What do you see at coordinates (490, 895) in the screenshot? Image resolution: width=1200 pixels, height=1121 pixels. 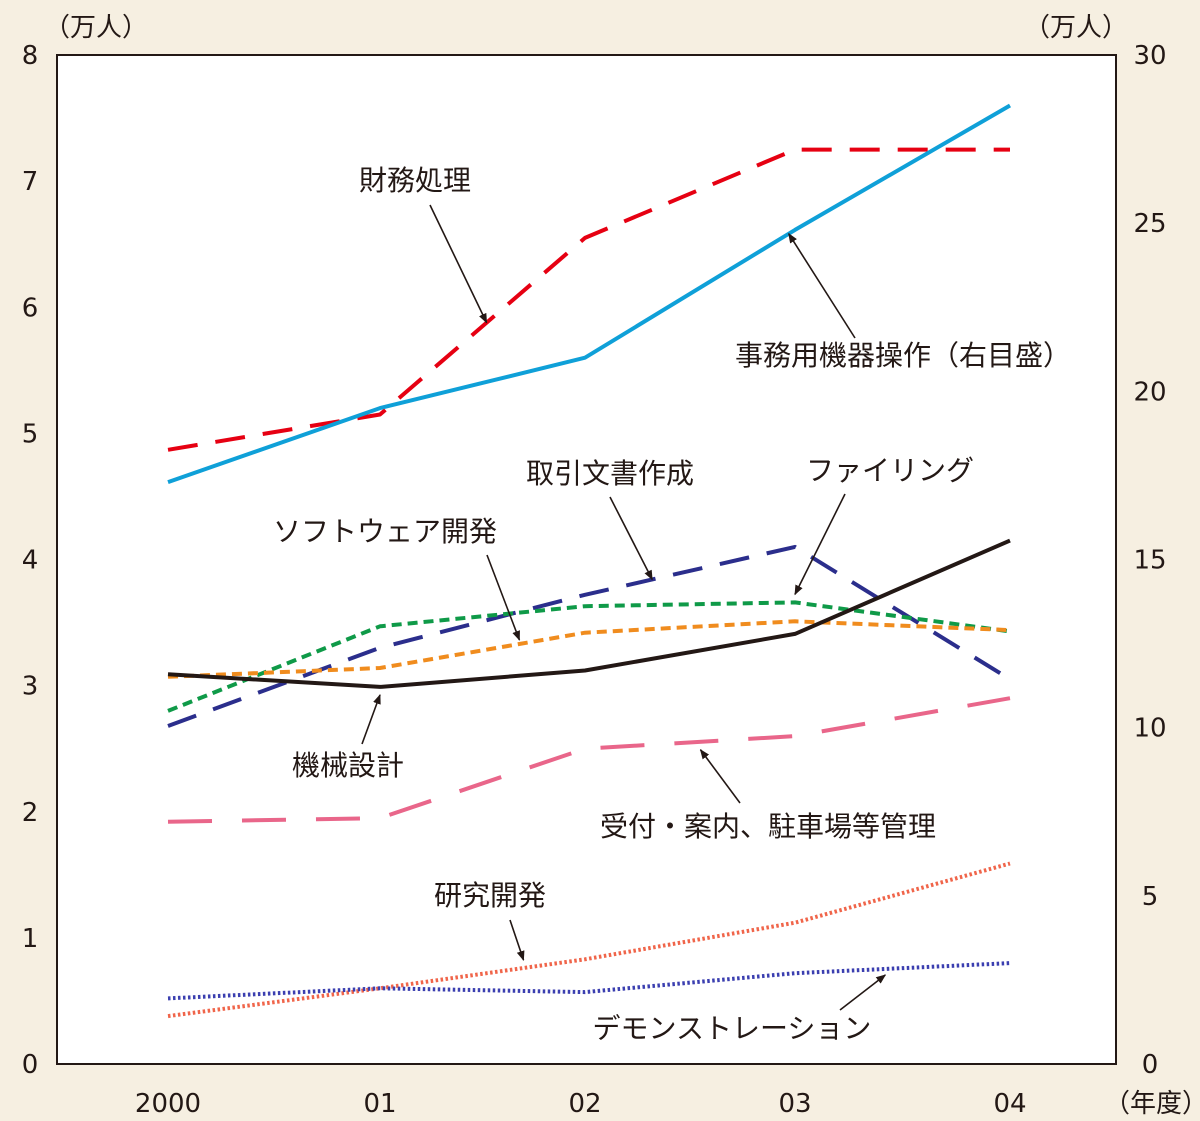 I see `annotation-label: 研究開発` at bounding box center [490, 895].